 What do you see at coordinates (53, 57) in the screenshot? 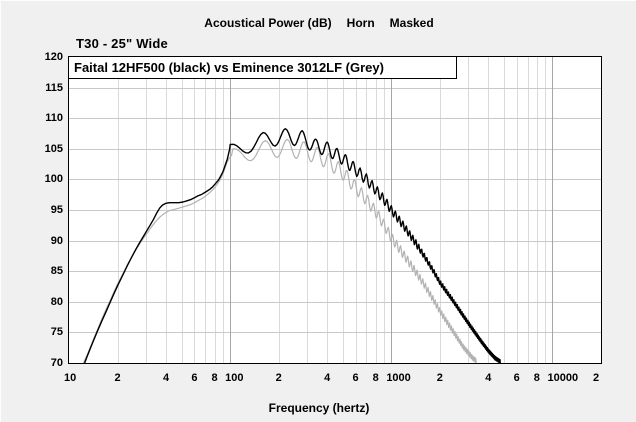
I see `y-tick-label: 120` at bounding box center [53, 57].